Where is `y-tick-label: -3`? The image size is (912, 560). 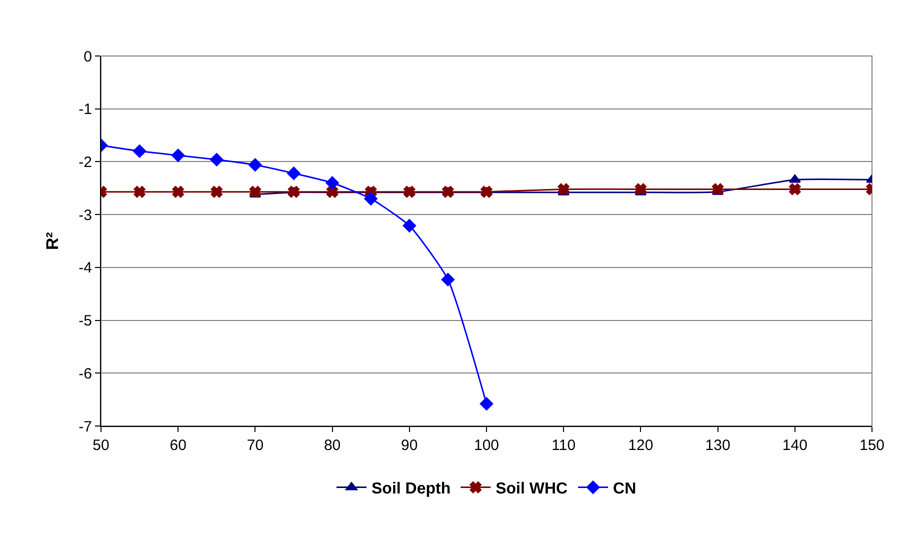 y-tick-label: -3 is located at coordinates (85, 215).